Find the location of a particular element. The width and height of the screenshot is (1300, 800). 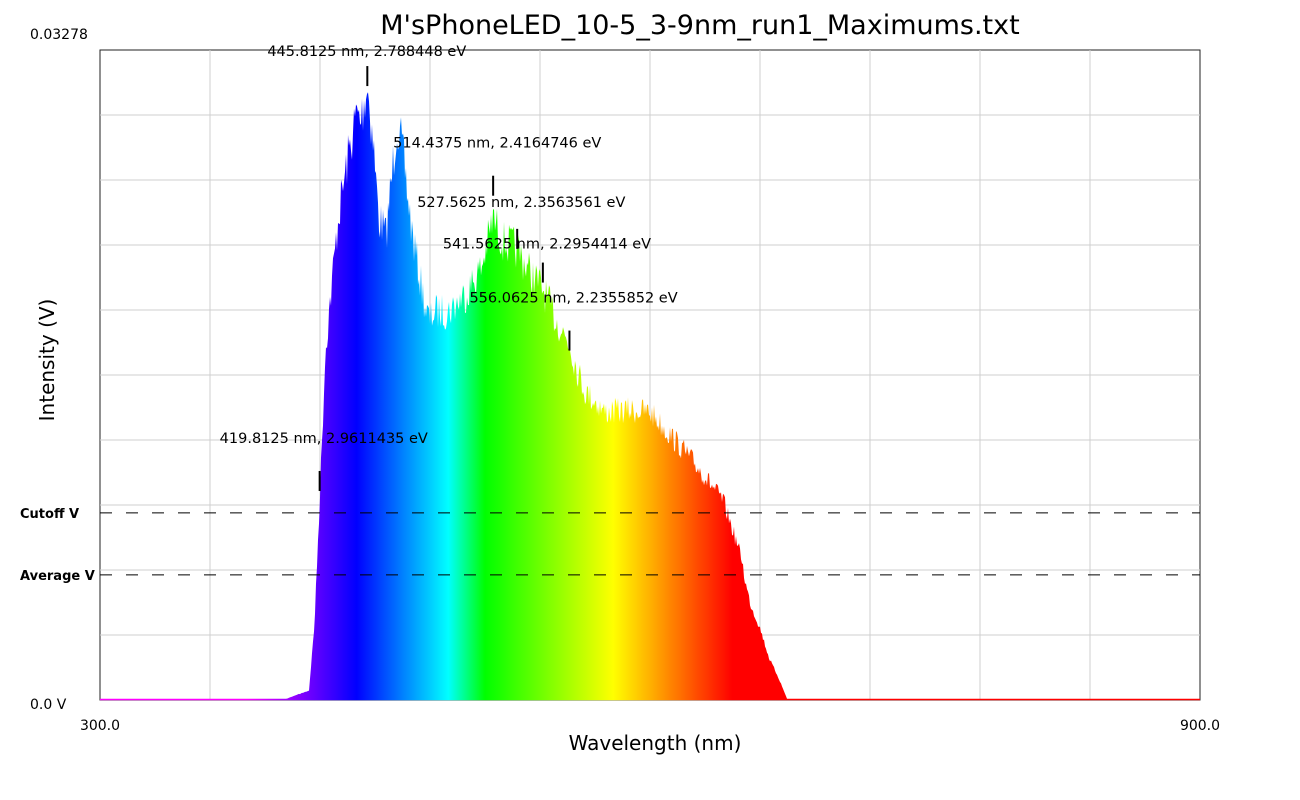

peak-label: 541.5625 nm, 2.2954414 eV is located at coordinates (547, 245).